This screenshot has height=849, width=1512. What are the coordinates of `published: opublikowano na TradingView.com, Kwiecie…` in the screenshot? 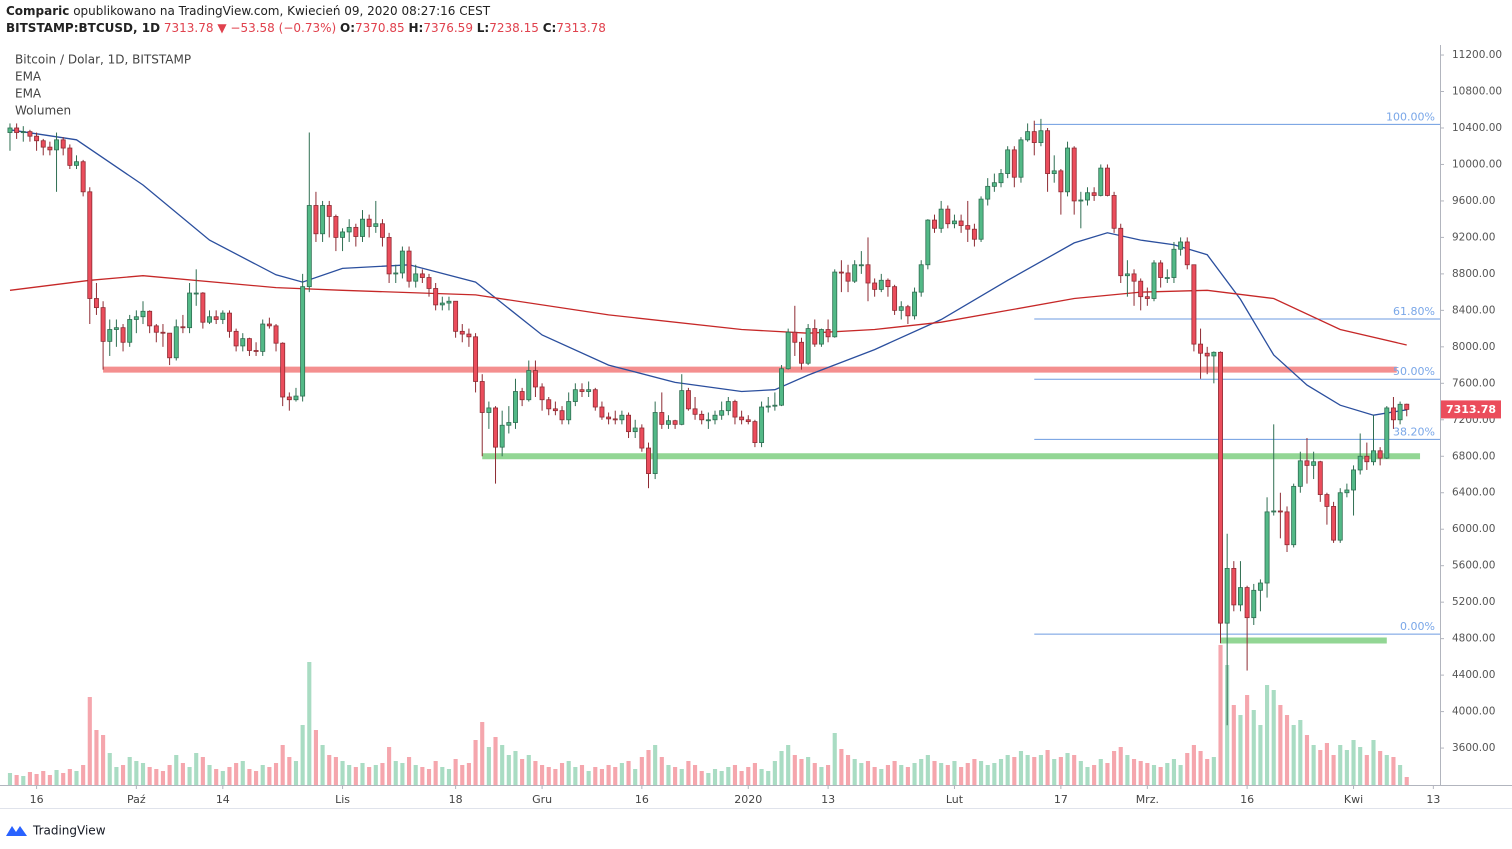 It's located at (282, 11).